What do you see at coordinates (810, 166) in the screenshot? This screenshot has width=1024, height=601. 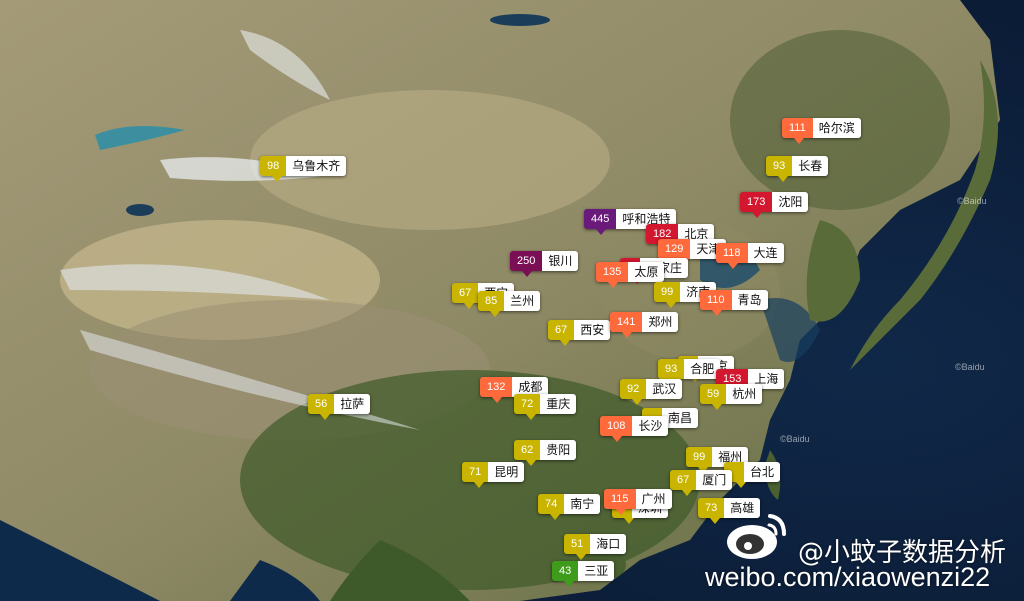 I see `city-name: 长春` at bounding box center [810, 166].